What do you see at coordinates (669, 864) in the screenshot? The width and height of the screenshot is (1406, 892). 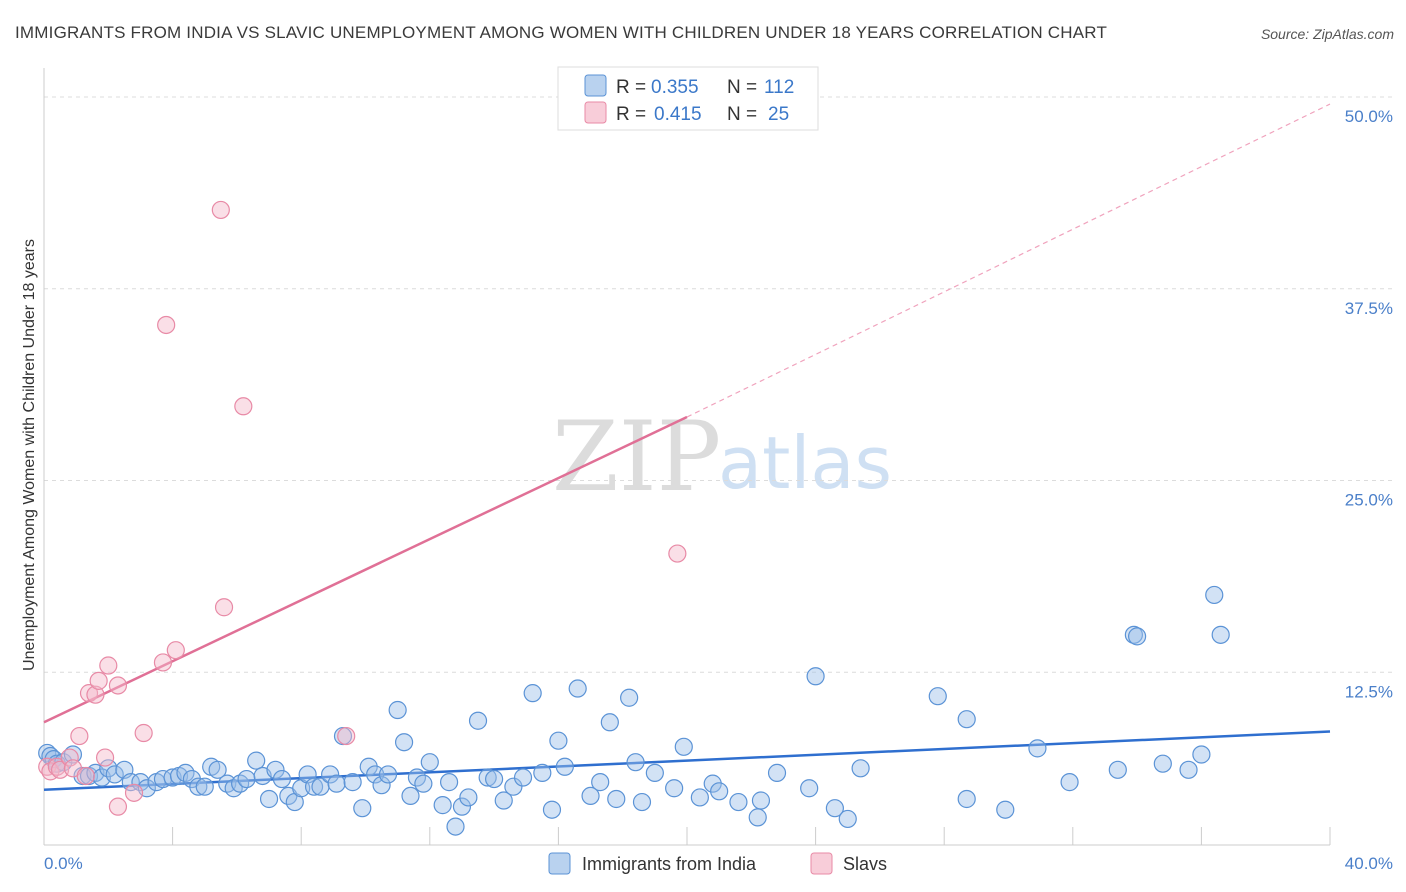 I see `bottom-legend-label-india: Immigrants from India` at bounding box center [669, 864].